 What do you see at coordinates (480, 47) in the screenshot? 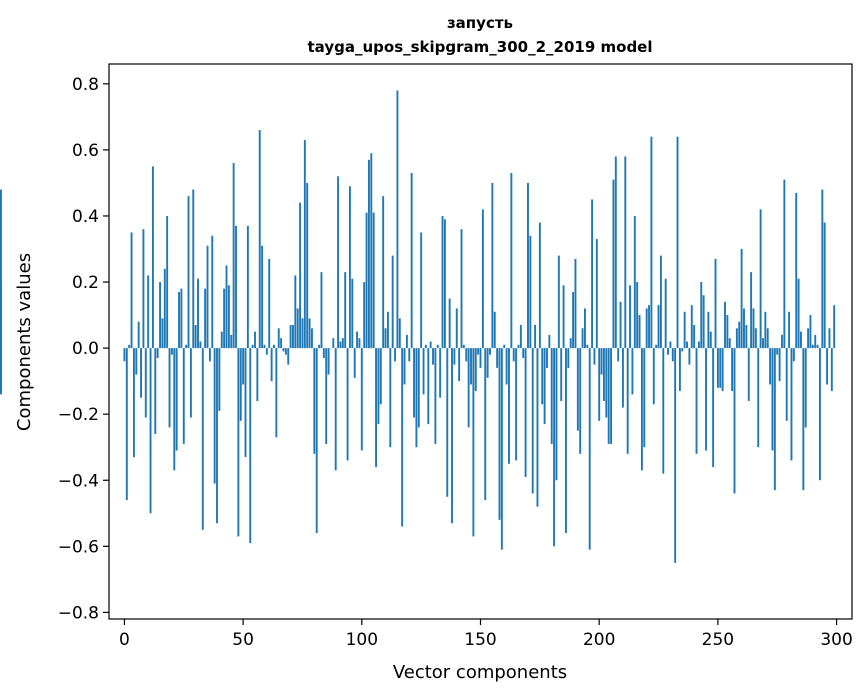
I see `chart-title-line-2: tayga_upos_skipgram_300_2_2019 model` at bounding box center [480, 47].